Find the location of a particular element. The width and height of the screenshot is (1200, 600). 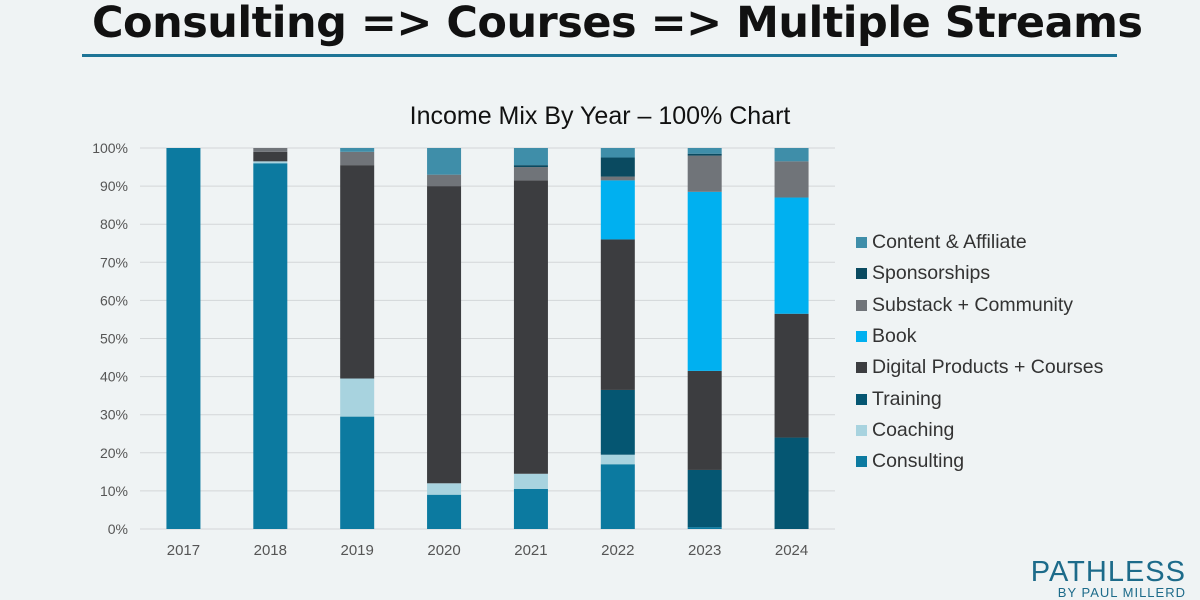

legend-label: Book is located at coordinates (894, 336).